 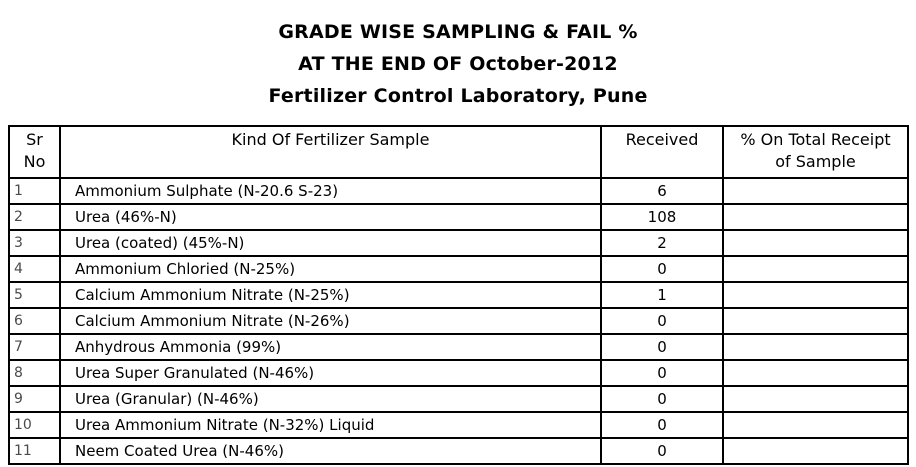 I want to click on table-row: 5 Calcium Ammonium Nitrate (N-25%) 1, so click(x=458, y=295).